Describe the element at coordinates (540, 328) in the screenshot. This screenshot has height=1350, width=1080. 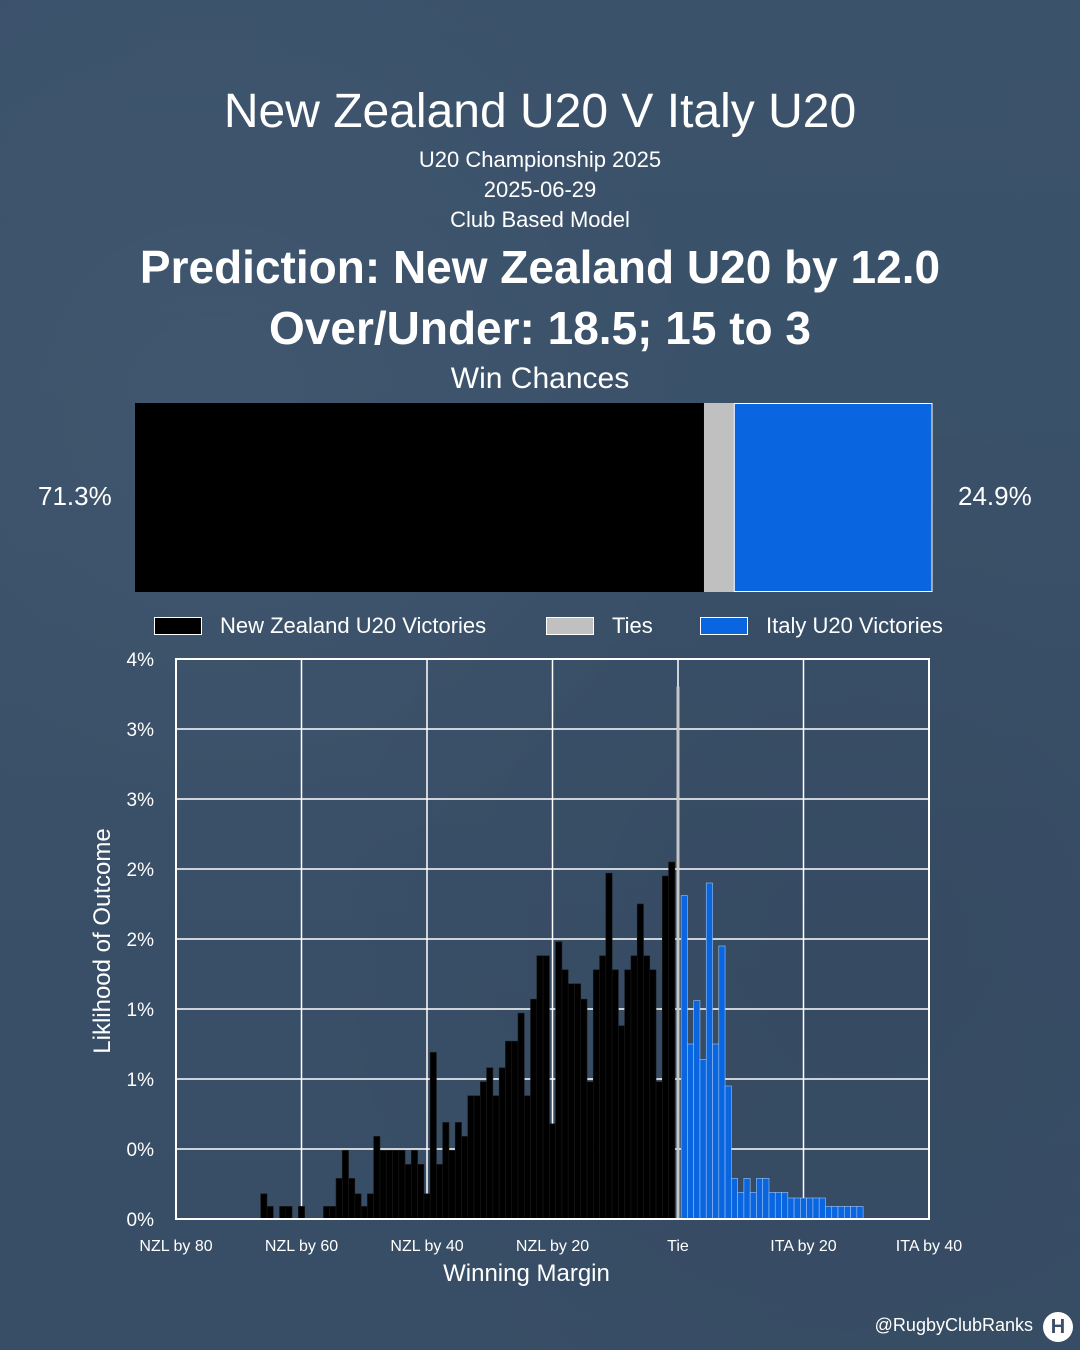
I see `over-under-text: Over/Under: 18.5; 15 to 3` at that location.